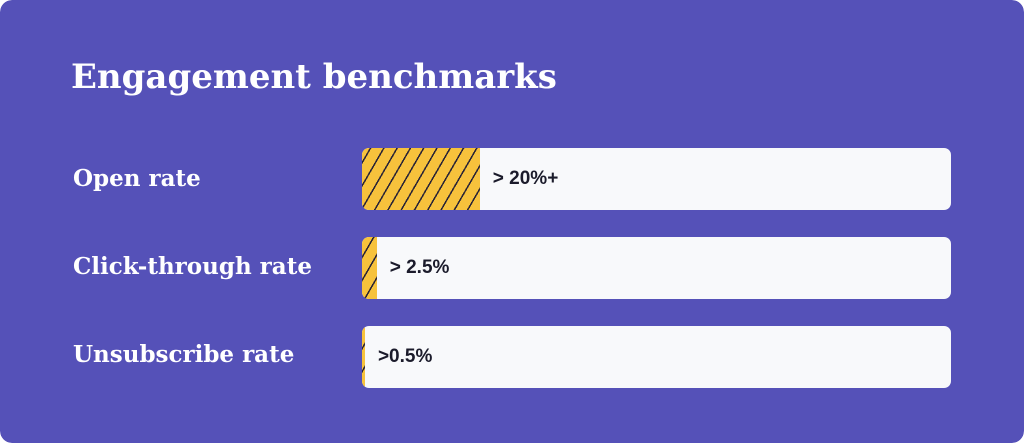  What do you see at coordinates (656, 268) in the screenshot?
I see `bar-track-click-through-rate: > 2.5%` at bounding box center [656, 268].